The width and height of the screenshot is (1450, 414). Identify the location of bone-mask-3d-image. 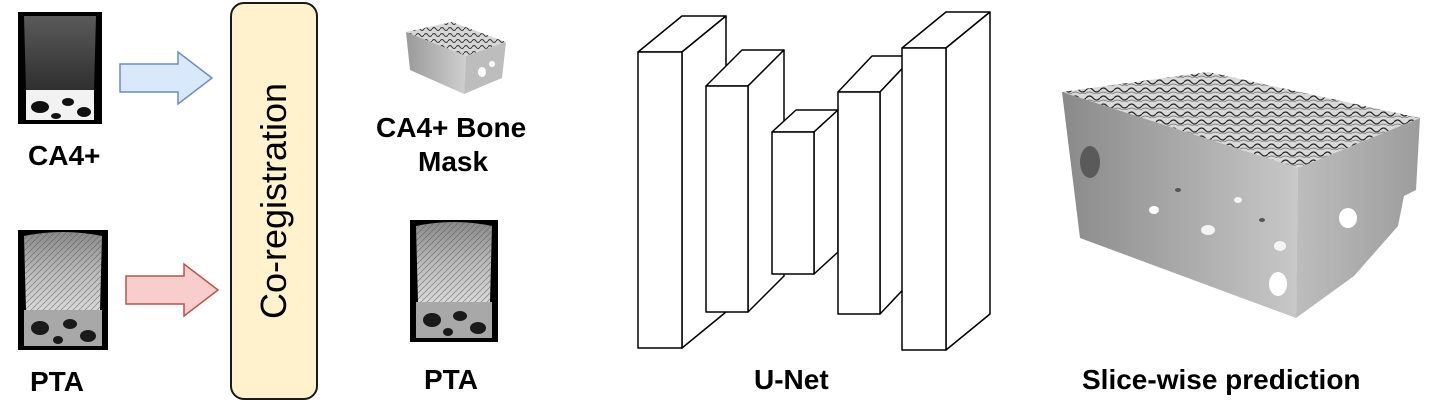
(455, 56).